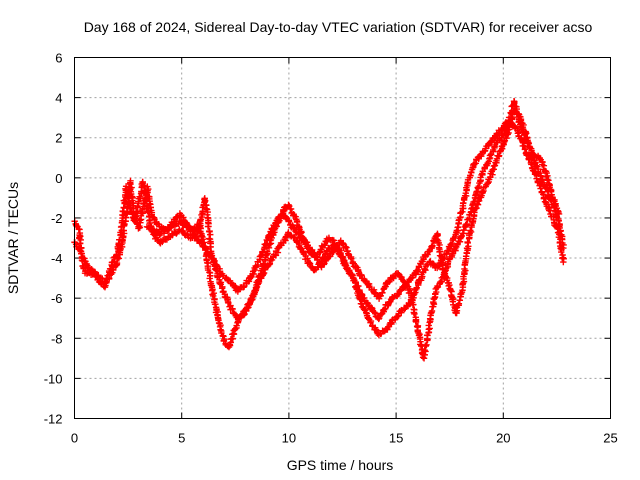 The height and width of the screenshot is (480, 640). I want to click on y-tick-label: -6, so click(57, 298).